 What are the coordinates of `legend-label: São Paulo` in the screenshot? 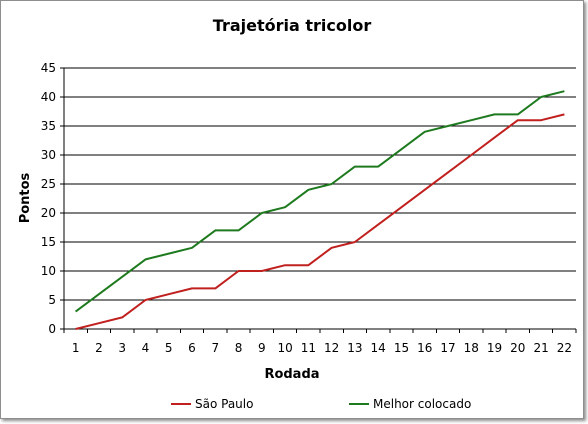 It's located at (224, 404).